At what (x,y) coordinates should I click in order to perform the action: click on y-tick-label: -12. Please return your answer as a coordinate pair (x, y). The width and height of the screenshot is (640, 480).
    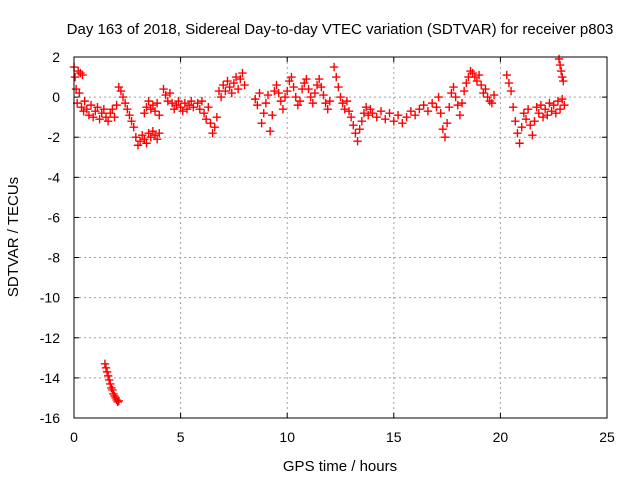
    Looking at the image, I should click on (50, 338).